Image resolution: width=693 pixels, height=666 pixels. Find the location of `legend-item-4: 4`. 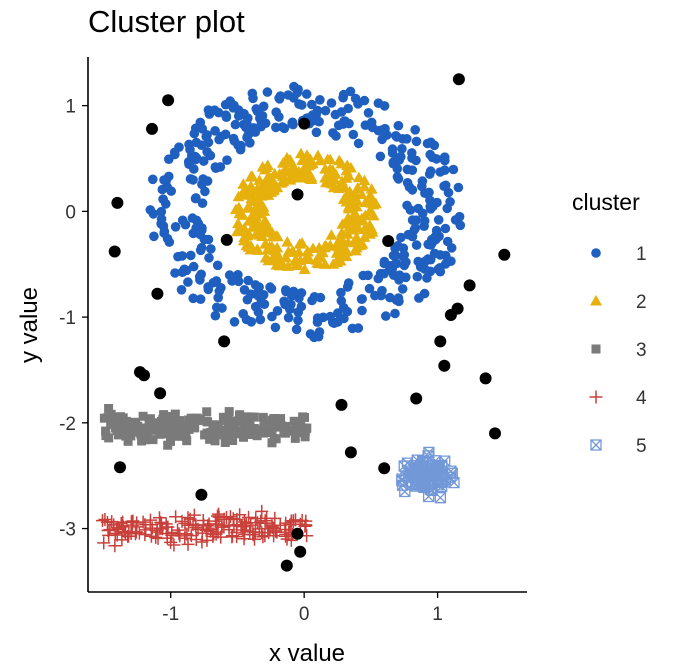

legend-item-4: 4 is located at coordinates (618, 398).